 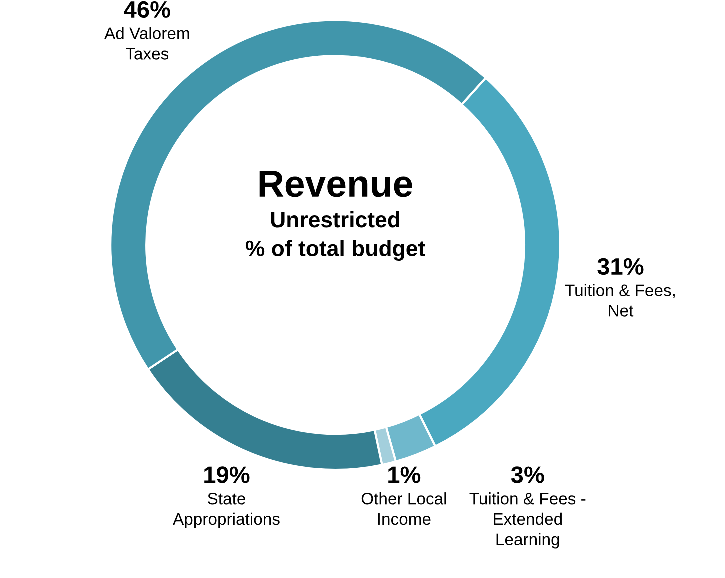 I want to click on slice-label: Tuition & Fees - Extended Learning, so click(x=528, y=520).